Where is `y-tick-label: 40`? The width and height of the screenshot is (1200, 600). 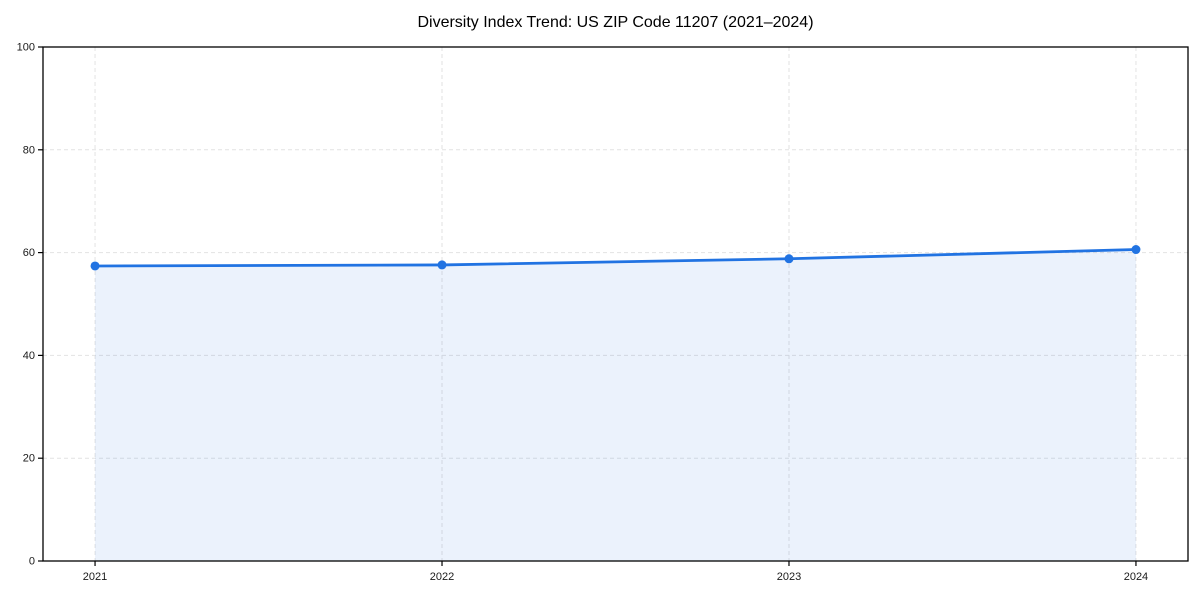 y-tick-label: 40 is located at coordinates (29, 356).